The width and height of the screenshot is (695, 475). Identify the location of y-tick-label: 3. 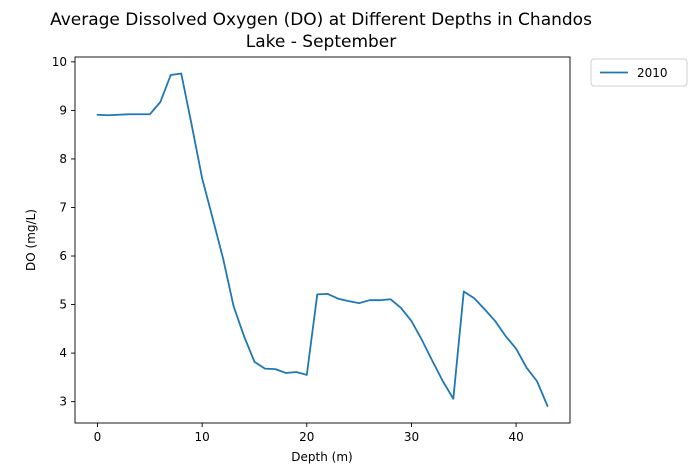
(63, 402).